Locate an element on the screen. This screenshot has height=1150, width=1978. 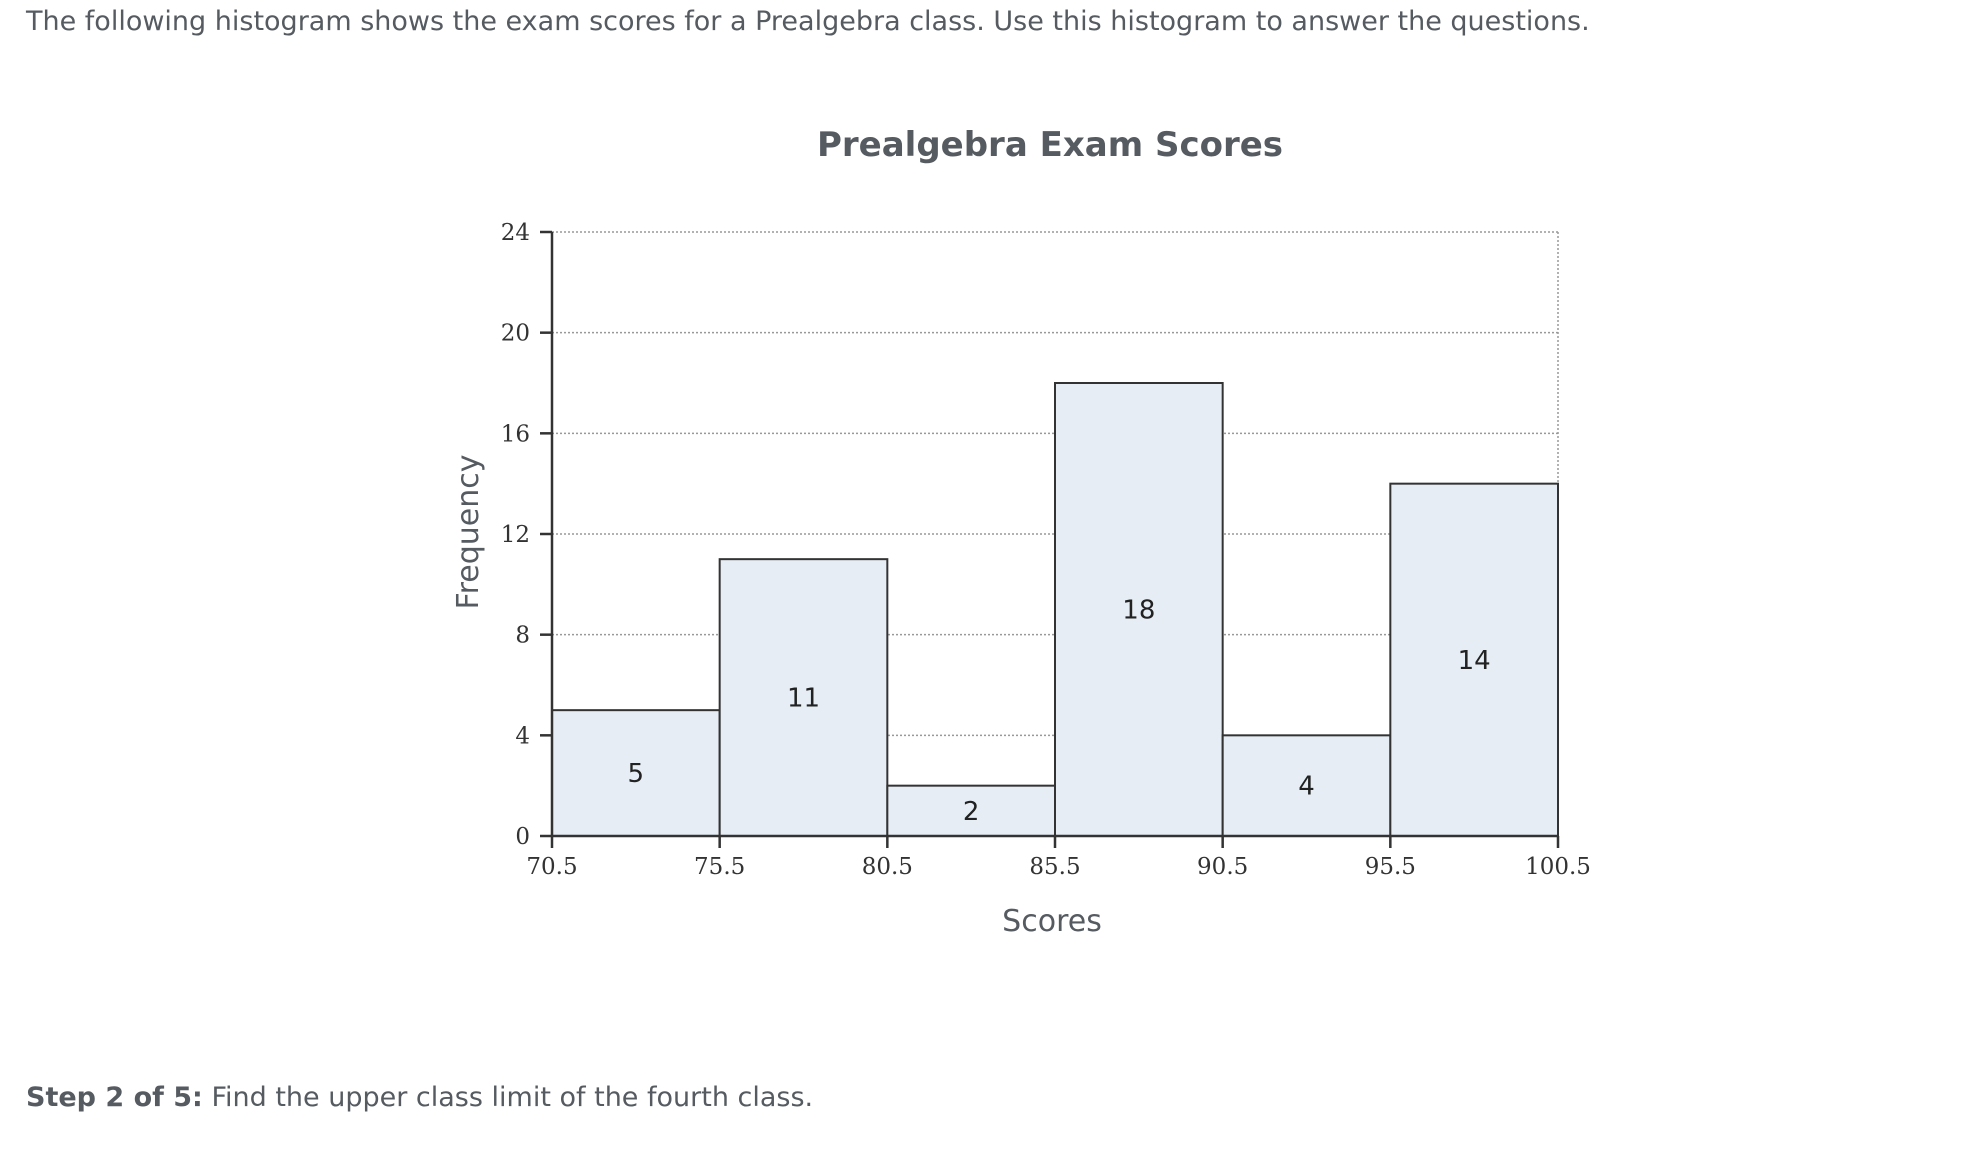
x-tick-label: 95.5 is located at coordinates (1390, 867).